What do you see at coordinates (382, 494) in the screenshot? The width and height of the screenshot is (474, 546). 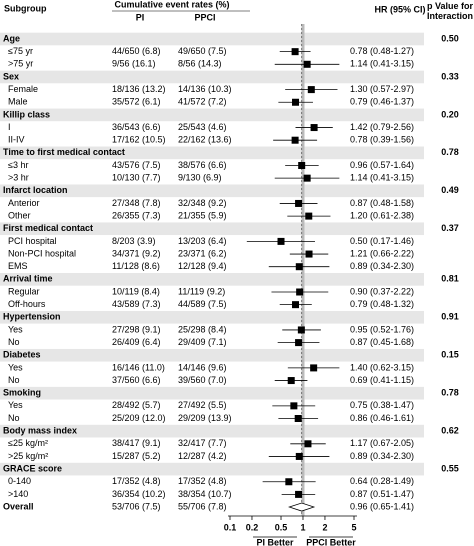 I see `hr-label: 0.87 (0.51-1.47)` at bounding box center [382, 494].